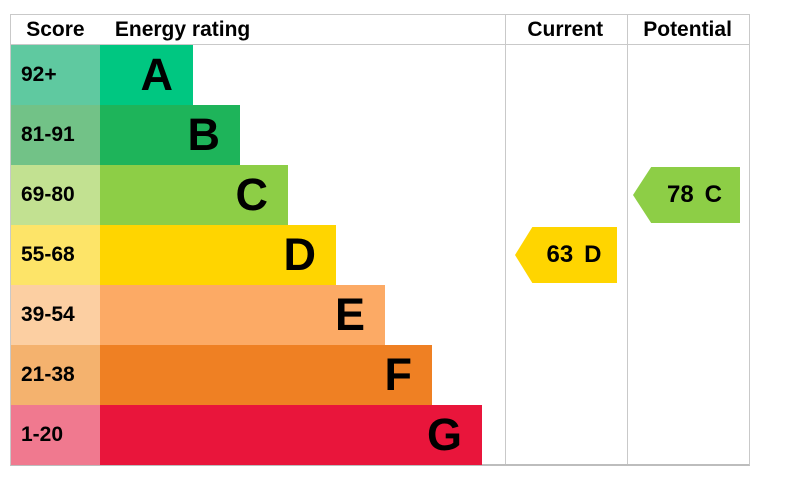 The width and height of the screenshot is (793, 487). I want to click on potential-column-header: Potential, so click(687, 29).